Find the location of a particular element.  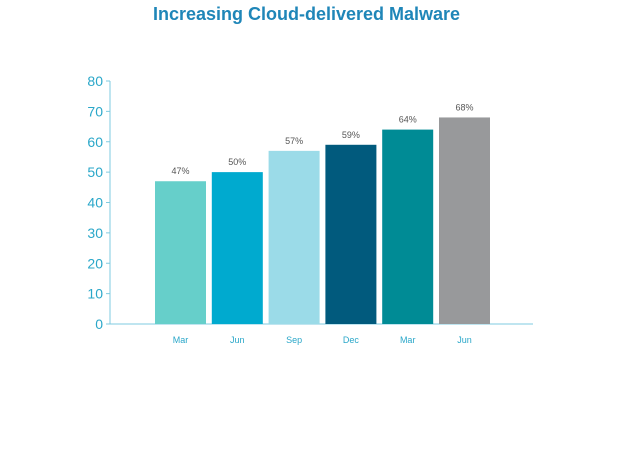

x-tick-label: Dec is located at coordinates (351, 340).